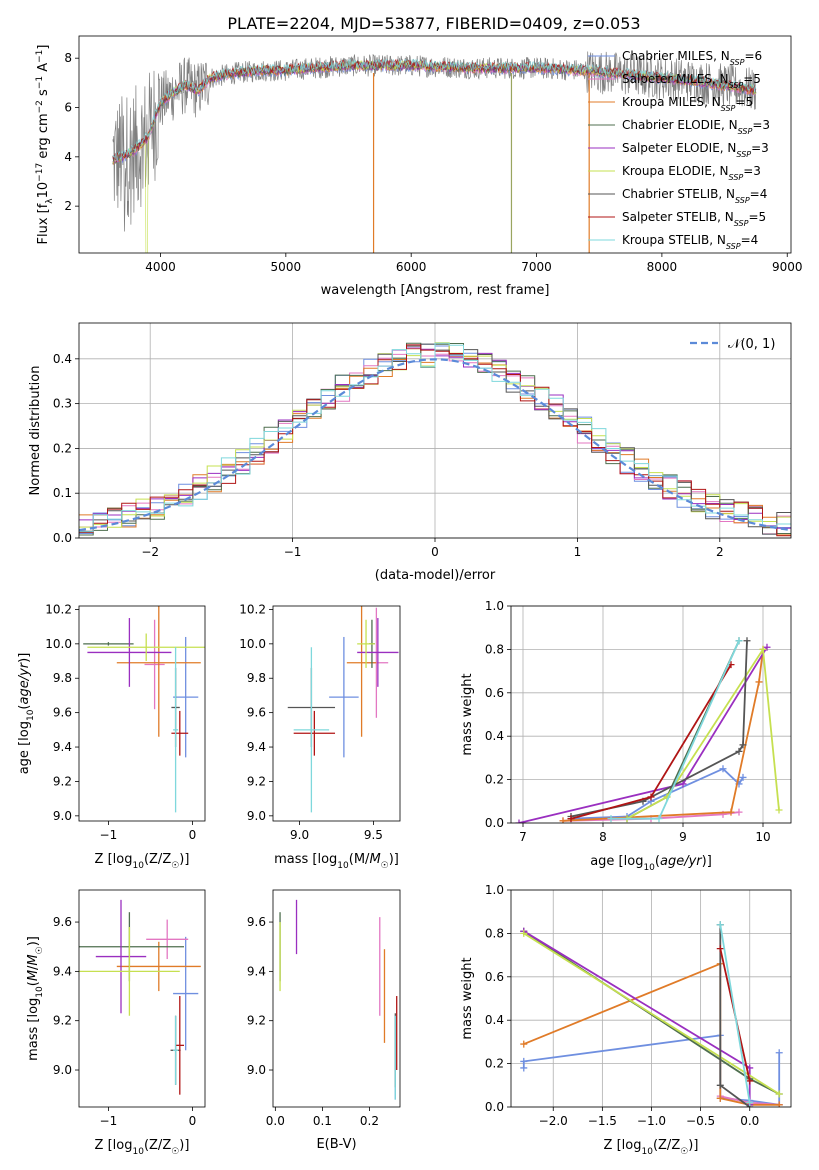  I want to click on legend-entry: Chabrier STELIB, NSSP=4, so click(694, 196).